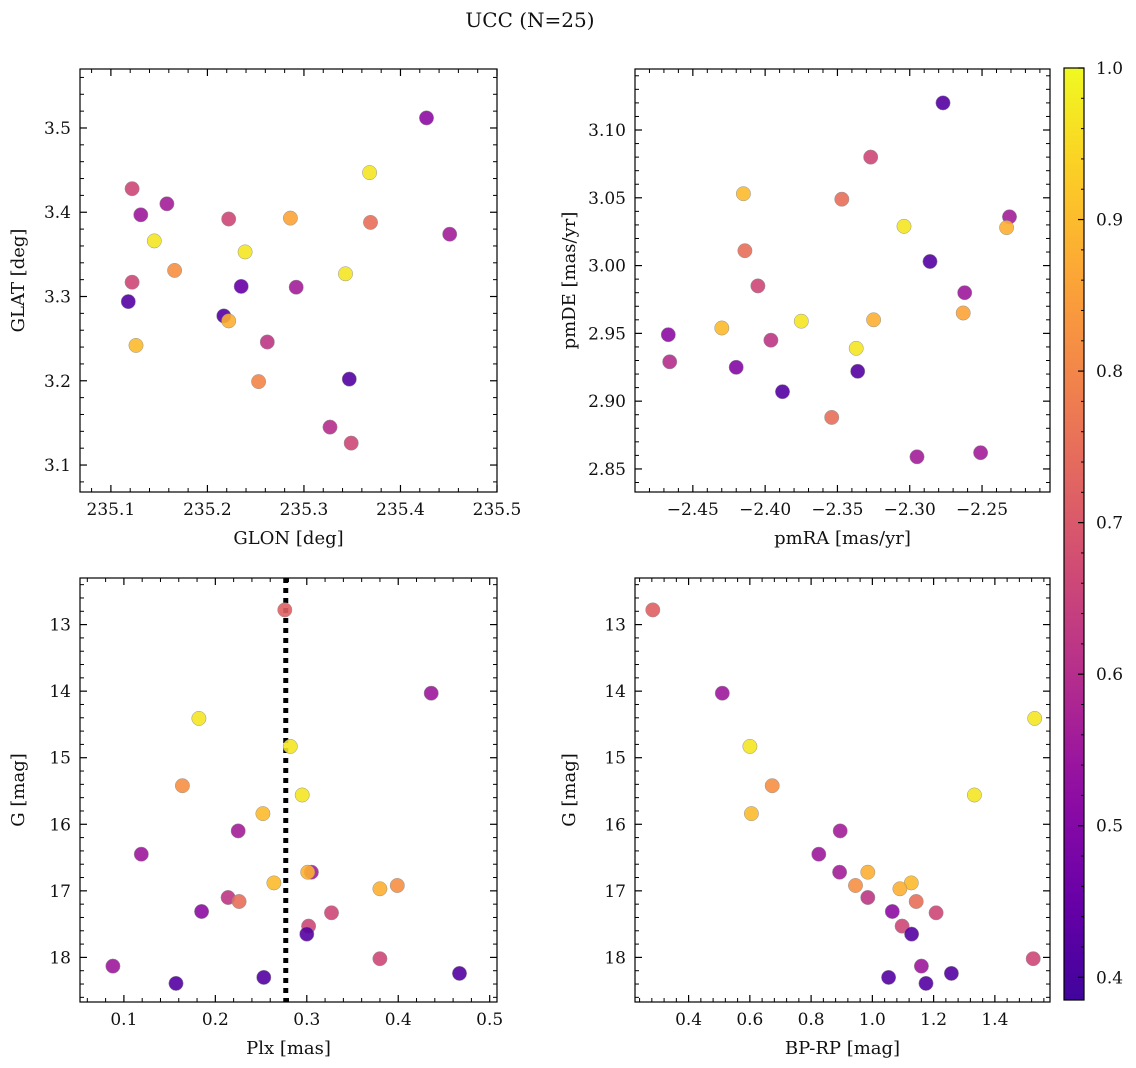 The height and width of the screenshot is (1068, 1136). I want to click on x-tick-label: 235.1, so click(111, 510).